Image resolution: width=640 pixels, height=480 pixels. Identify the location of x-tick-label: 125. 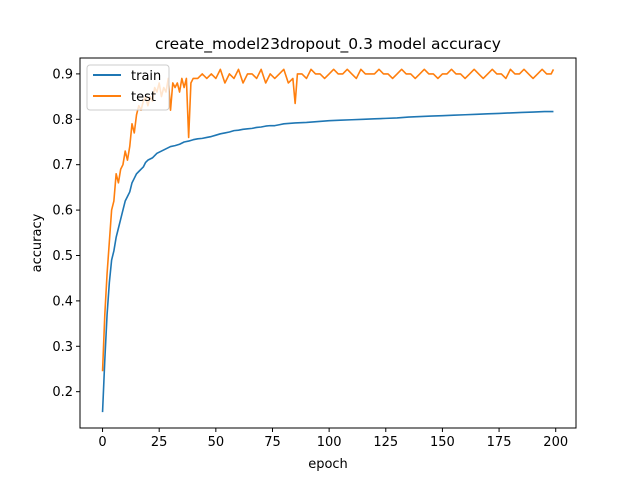
(385, 442).